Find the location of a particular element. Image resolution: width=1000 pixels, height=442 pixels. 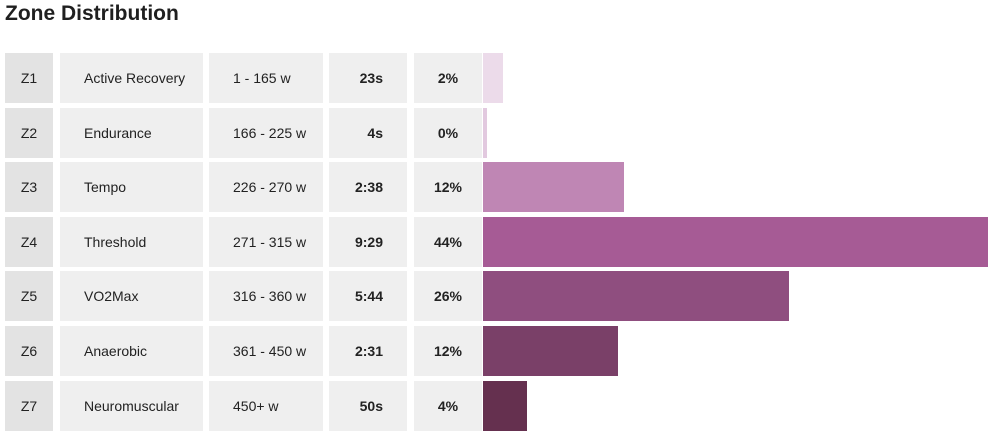

zone-percent: 0% is located at coordinates (448, 132).